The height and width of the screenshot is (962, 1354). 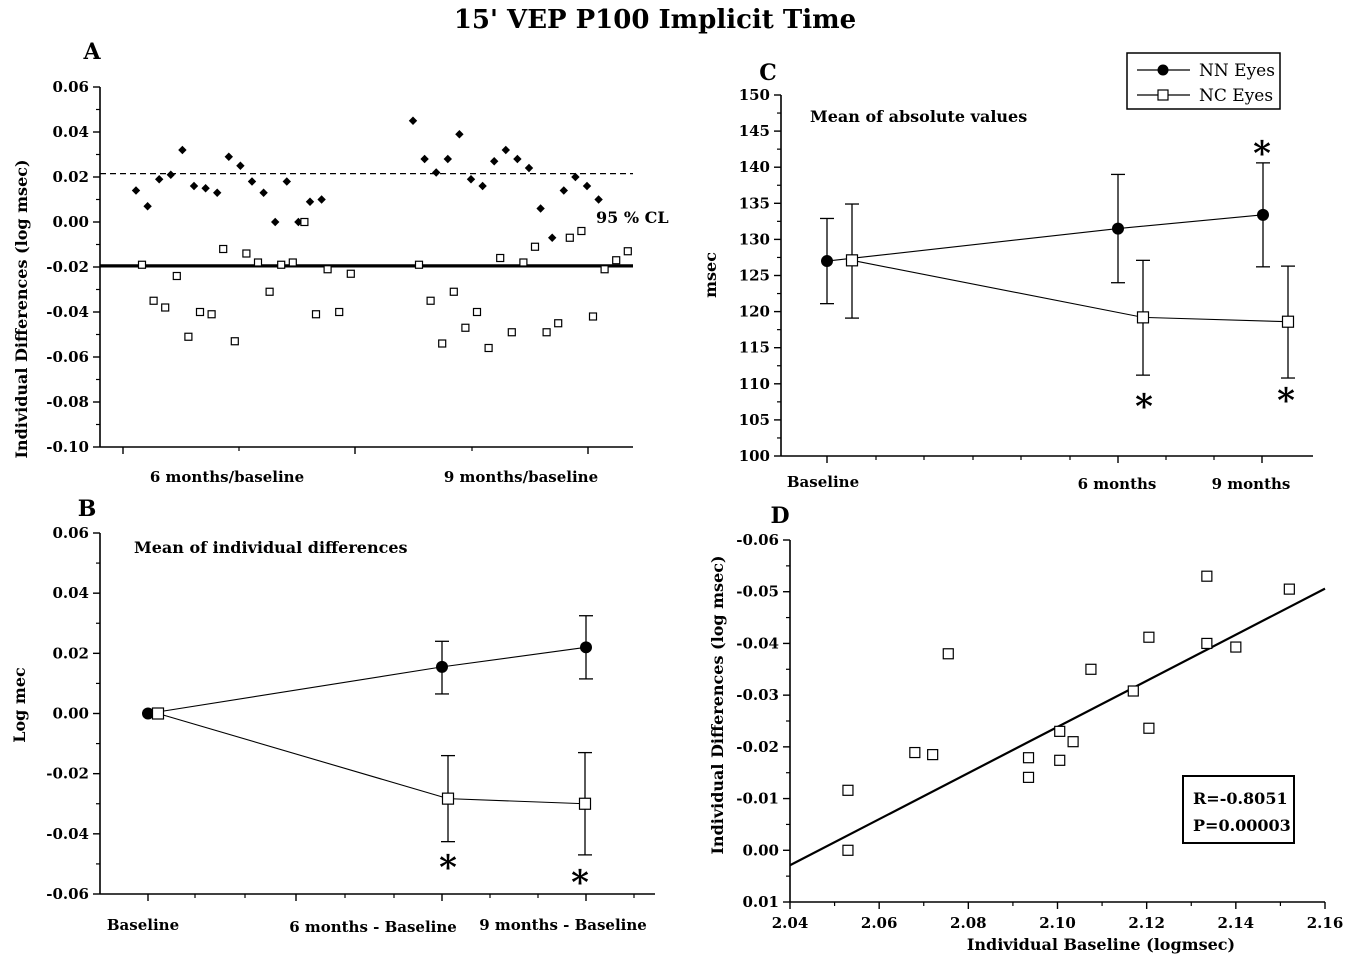 What do you see at coordinates (1237, 71) in the screenshot?
I see `legend-nn-label: NN Eyes` at bounding box center [1237, 71].